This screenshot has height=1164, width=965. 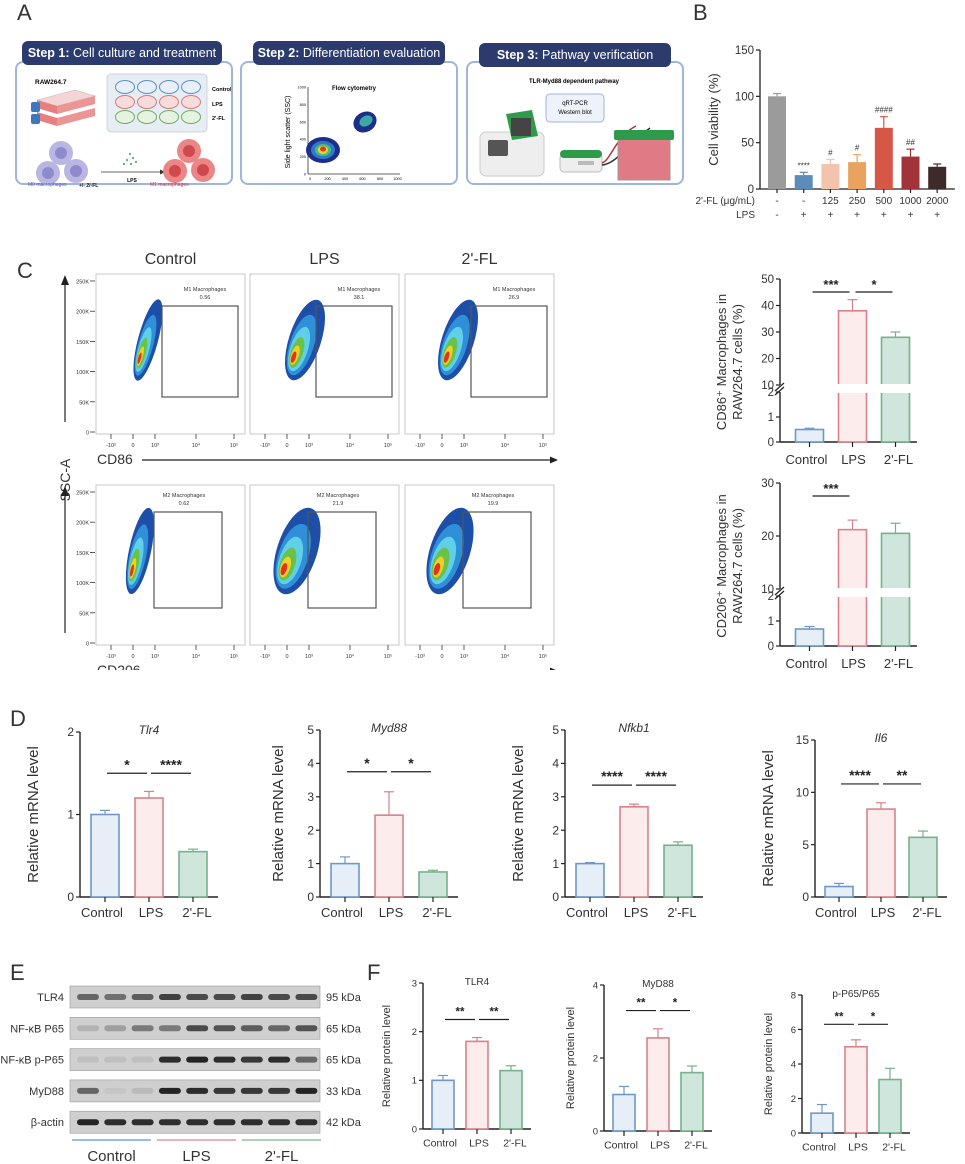 What do you see at coordinates (219, 119) in the screenshot?
I see `plate-row-2fl: 2'-FL` at bounding box center [219, 119].